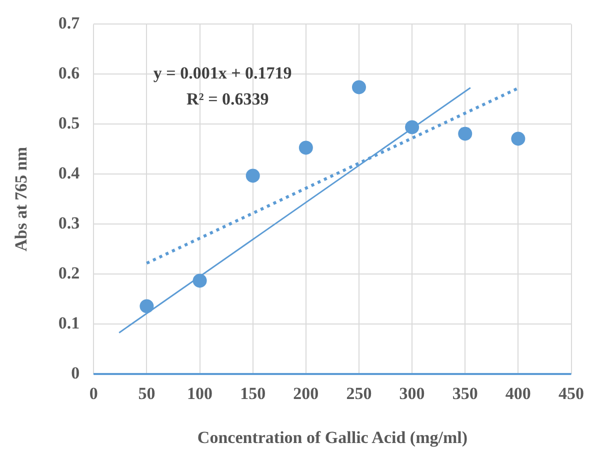  What do you see at coordinates (518, 393) in the screenshot?
I see `x-tick-label: 400` at bounding box center [518, 393].